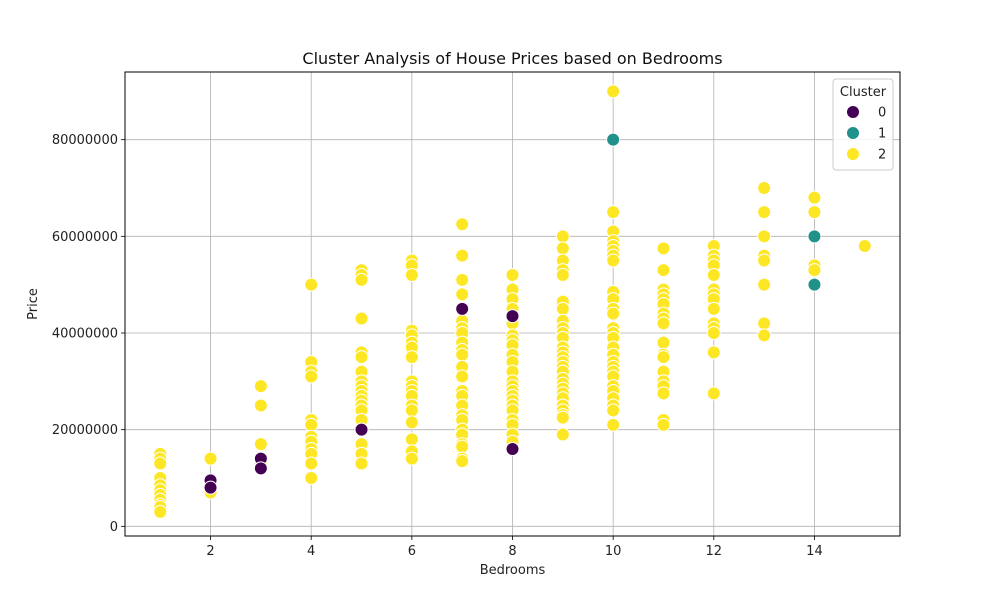 The height and width of the screenshot is (600, 1000). What do you see at coordinates (882, 113) in the screenshot?
I see `legend-label-0: 0` at bounding box center [882, 113].